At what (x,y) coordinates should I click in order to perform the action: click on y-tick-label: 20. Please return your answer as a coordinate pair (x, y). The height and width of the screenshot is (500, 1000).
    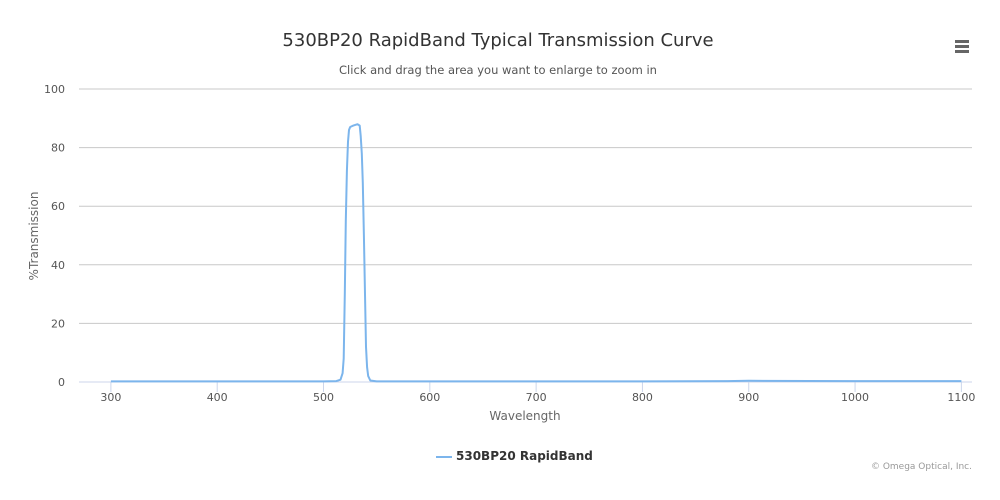
    Looking at the image, I should click on (58, 323).